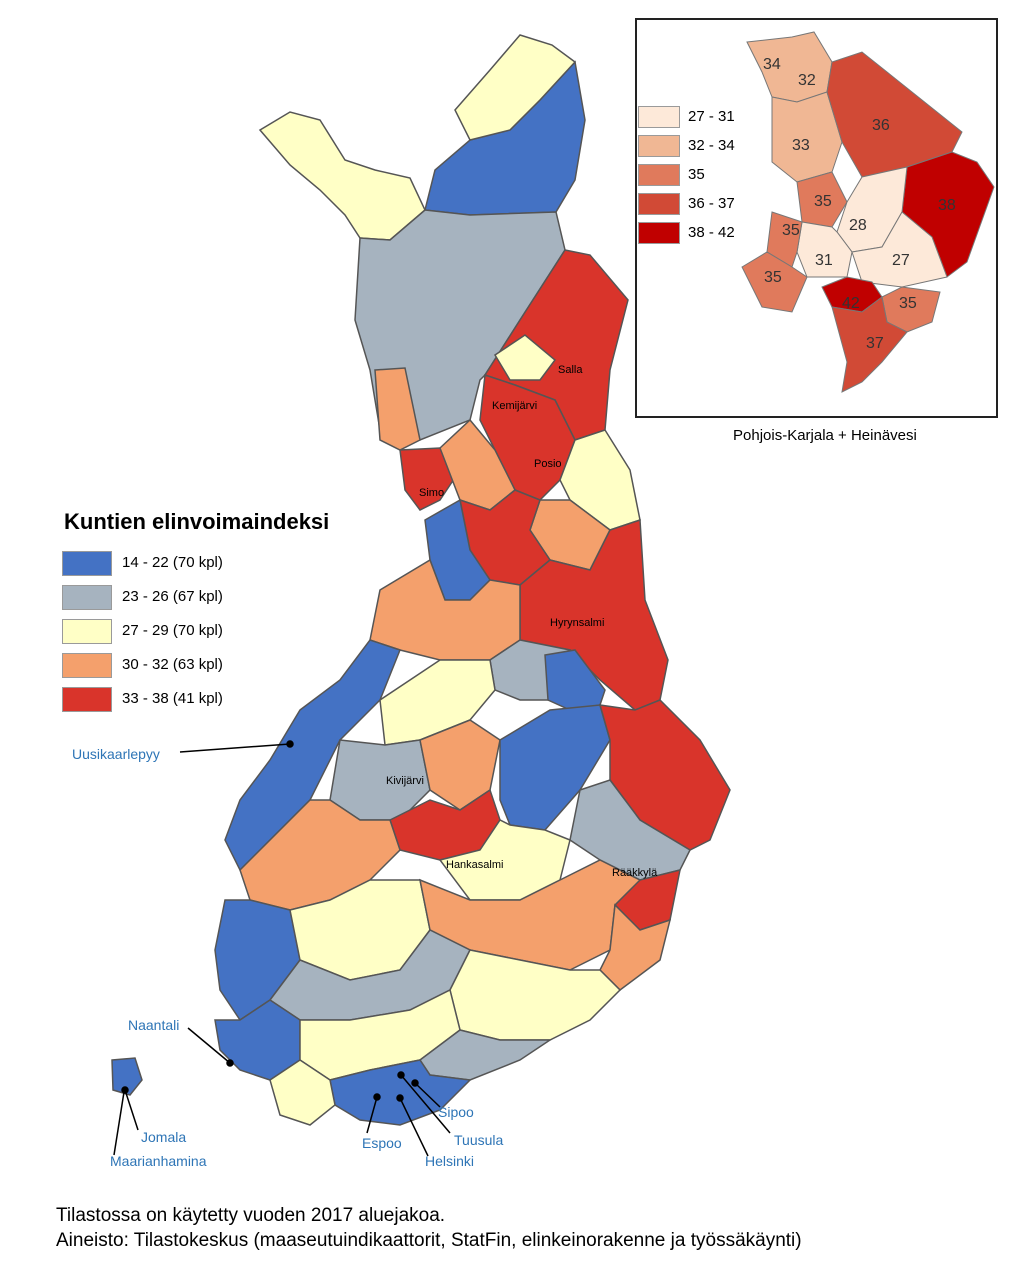 Image resolution: width=1024 pixels, height=1277 pixels. What do you see at coordinates (382, 1143) in the screenshot?
I see `callout-espoo: Espoo` at bounding box center [382, 1143].